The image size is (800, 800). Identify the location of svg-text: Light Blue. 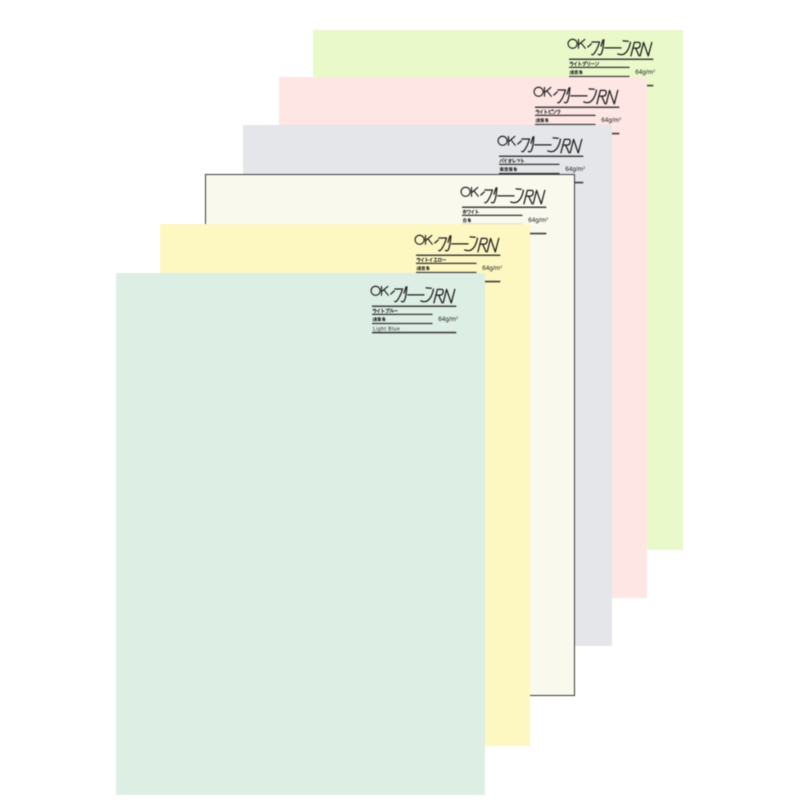
(386, 329).